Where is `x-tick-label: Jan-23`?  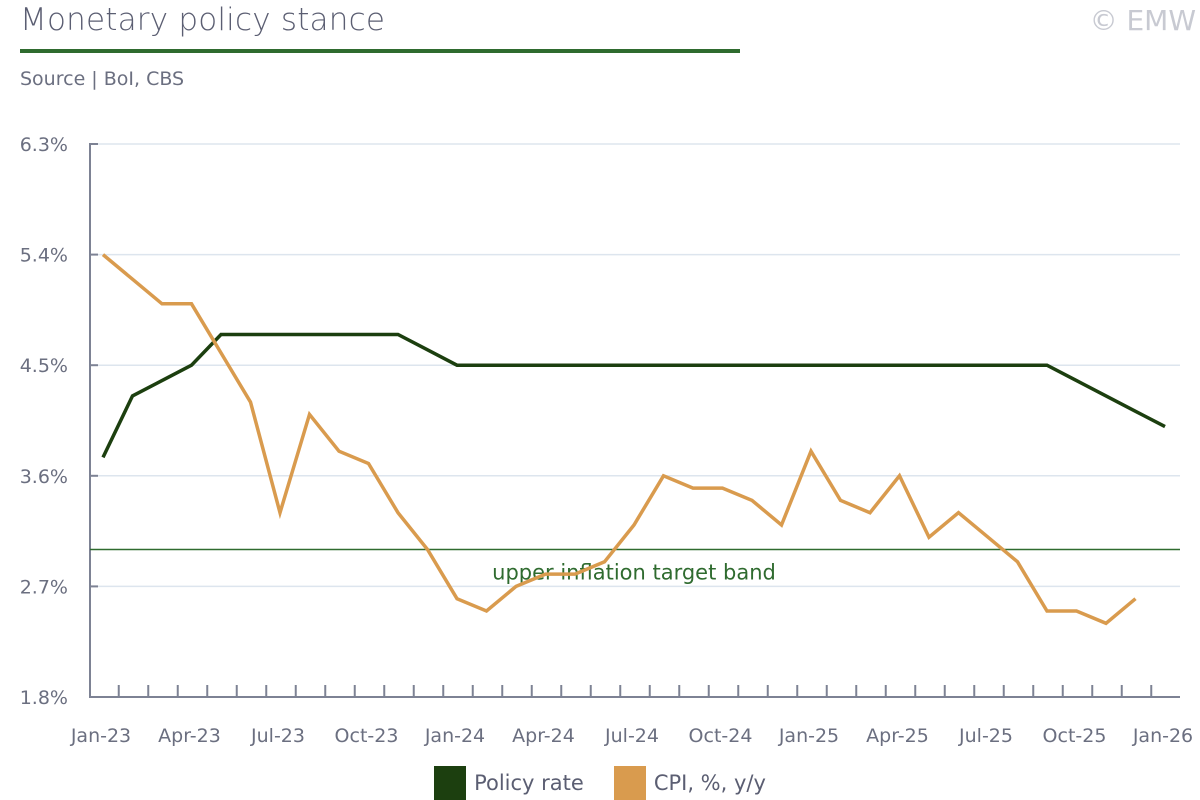 x-tick-label: Jan-23 is located at coordinates (100, 736).